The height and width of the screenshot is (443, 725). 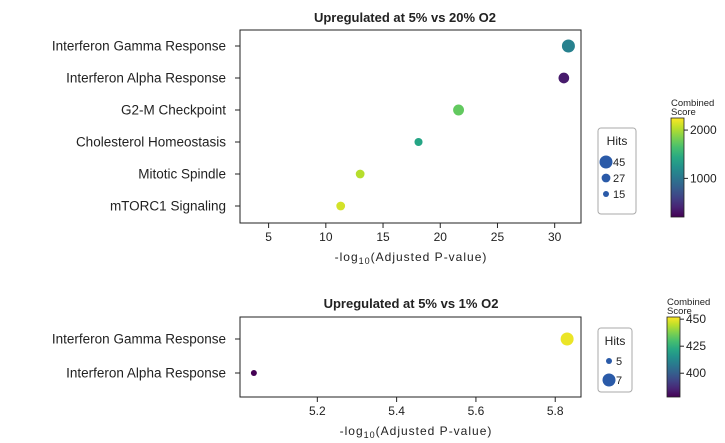 What do you see at coordinates (703, 130) in the screenshot?
I see `colorbar-tick-label: 2000` at bounding box center [703, 130].